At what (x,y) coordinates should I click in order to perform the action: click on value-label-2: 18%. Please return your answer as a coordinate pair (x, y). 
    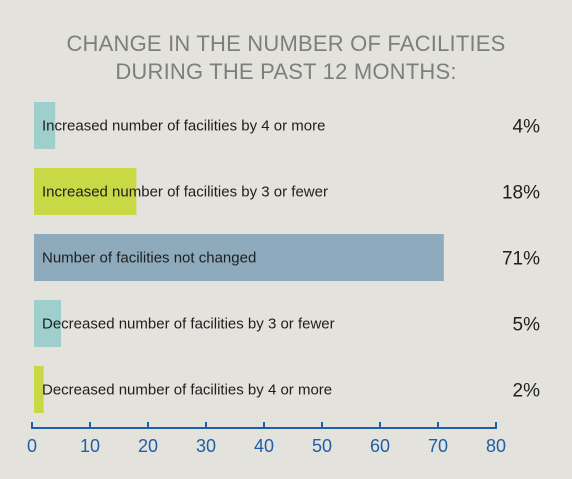
    Looking at the image, I should click on (521, 193).